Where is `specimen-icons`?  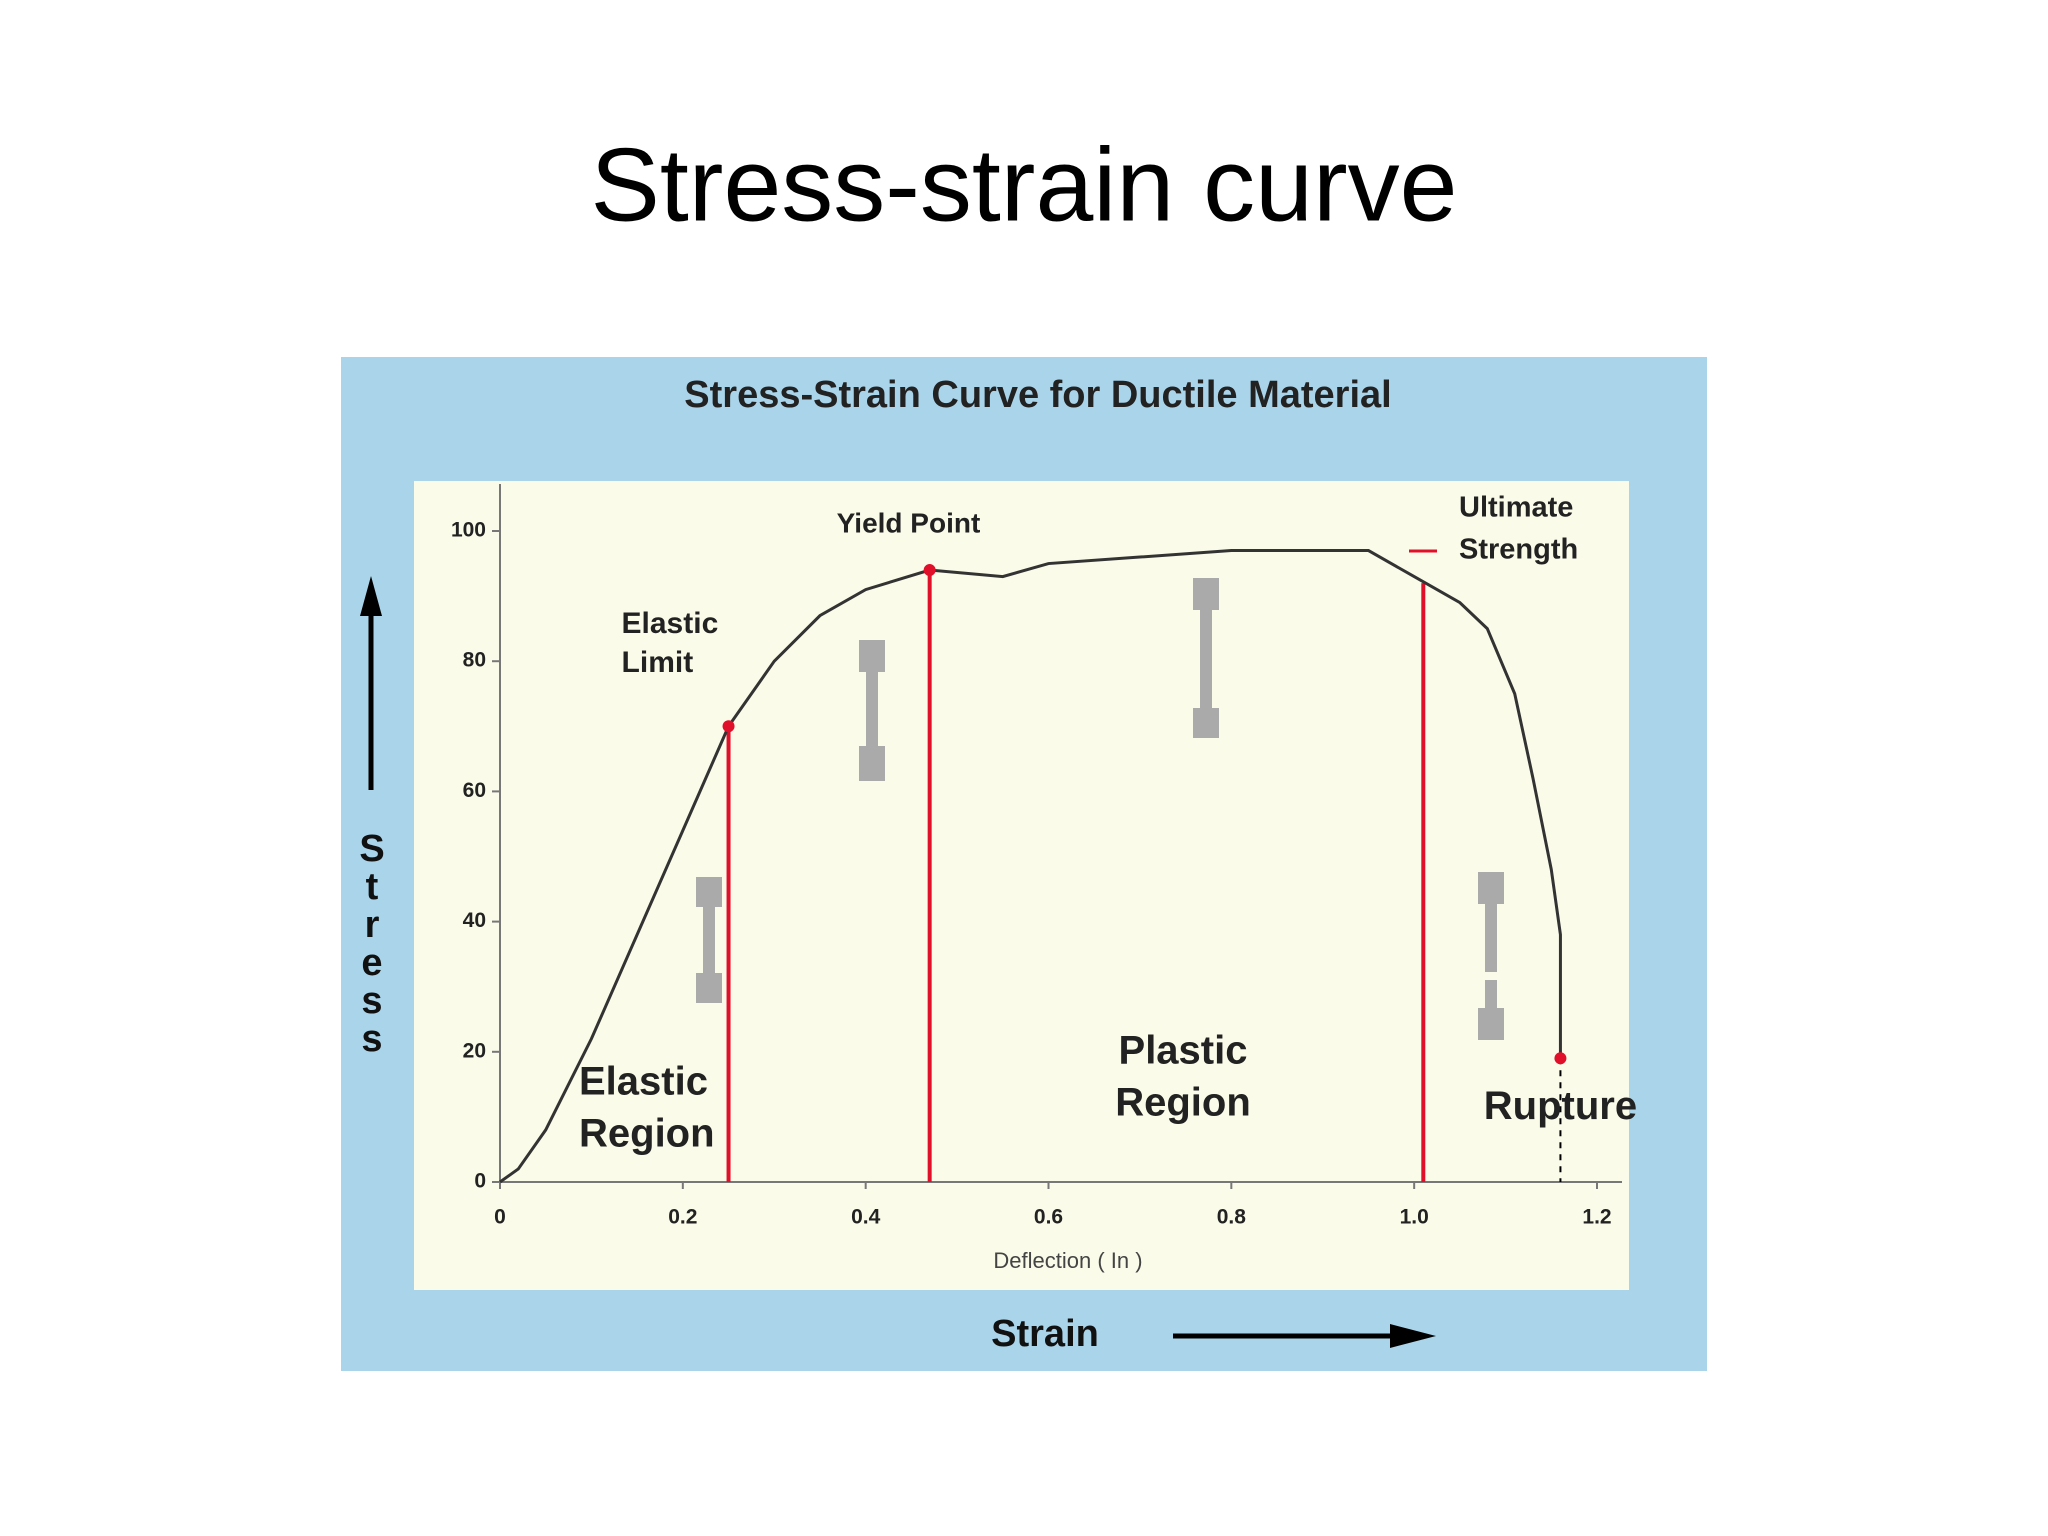 specimen-icons is located at coordinates (1100, 809).